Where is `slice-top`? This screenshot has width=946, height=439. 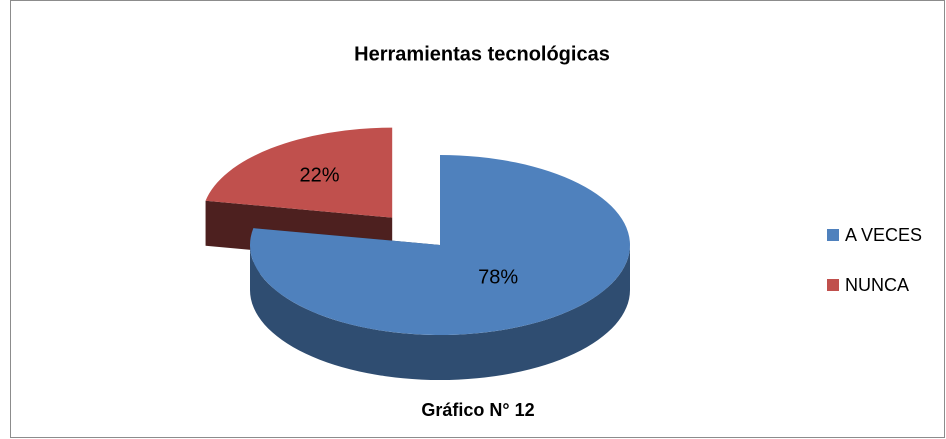
slice-top is located at coordinates (299, 172).